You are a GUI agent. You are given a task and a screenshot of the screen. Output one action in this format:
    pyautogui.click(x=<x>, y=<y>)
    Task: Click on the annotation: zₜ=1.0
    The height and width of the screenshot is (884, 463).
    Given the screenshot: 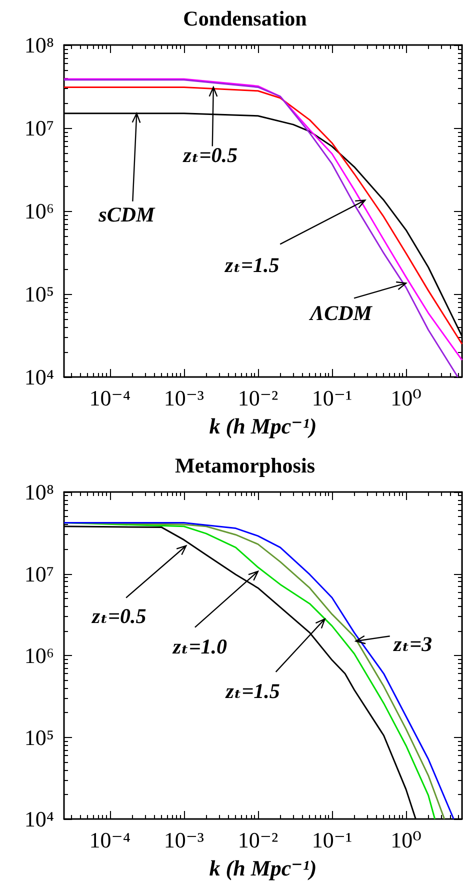 What is the action you would take?
    pyautogui.click(x=200, y=646)
    